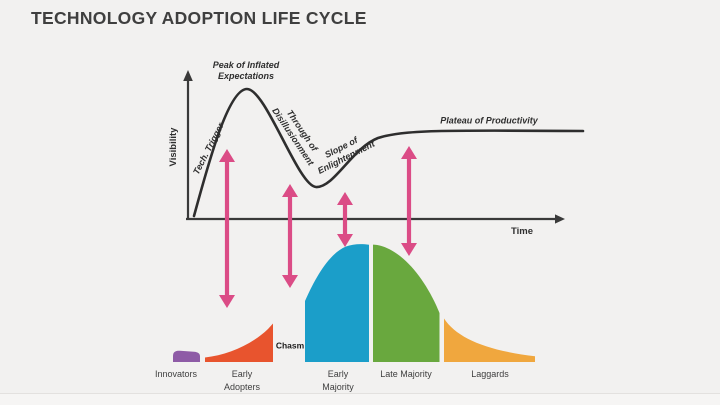 This screenshot has height=405, width=720. I want to click on slide-bottom-edge, so click(360, 399).